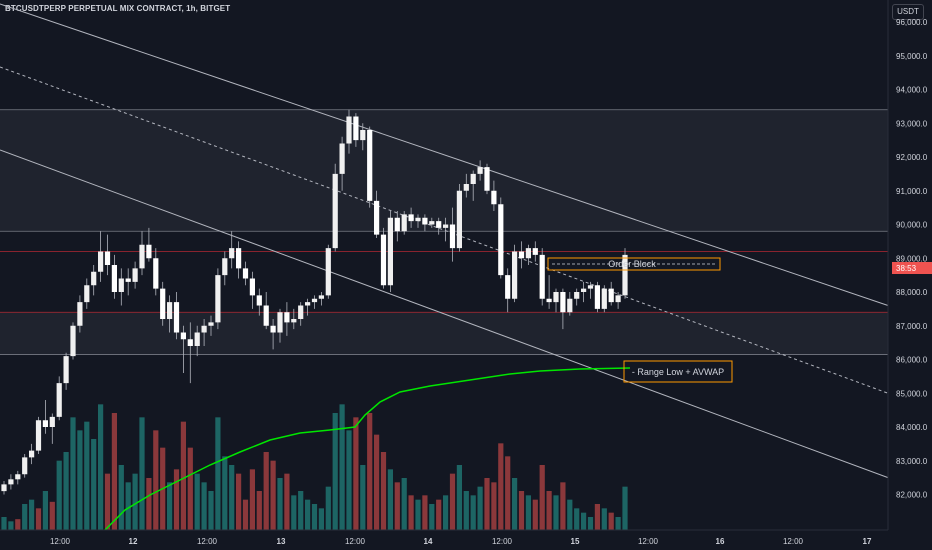 This screenshot has width=932, height=550. What do you see at coordinates (912, 225) in the screenshot?
I see `price-tick-label: 90,000.0` at bounding box center [912, 225].